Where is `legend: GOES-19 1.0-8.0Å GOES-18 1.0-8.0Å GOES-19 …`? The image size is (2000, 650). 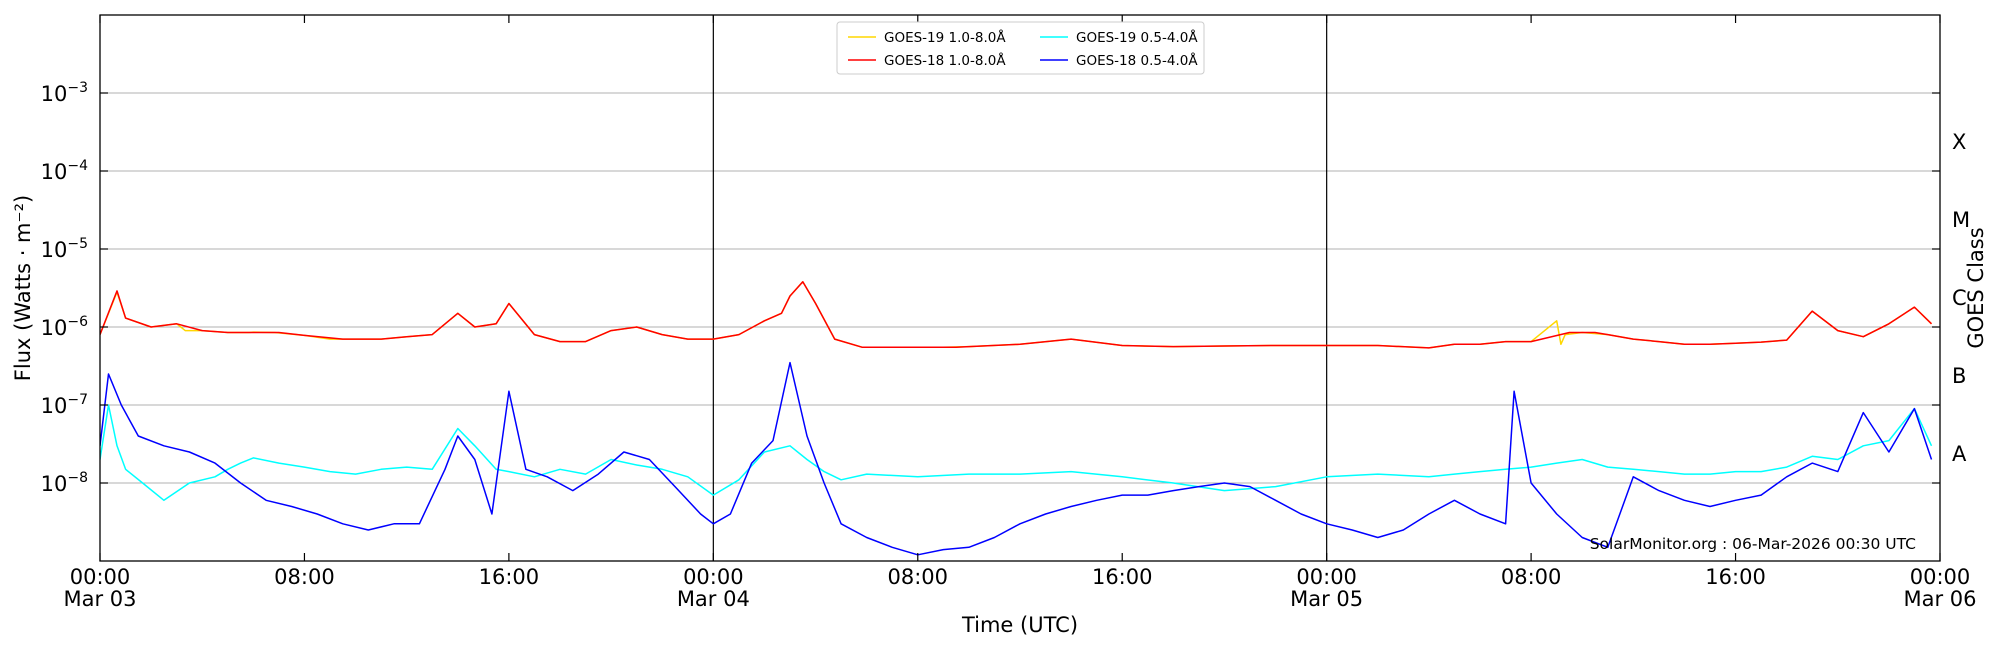 legend: GOES-19 1.0-8.0Å GOES-18 1.0-8.0Å GOES-19 … is located at coordinates (1020, 48).